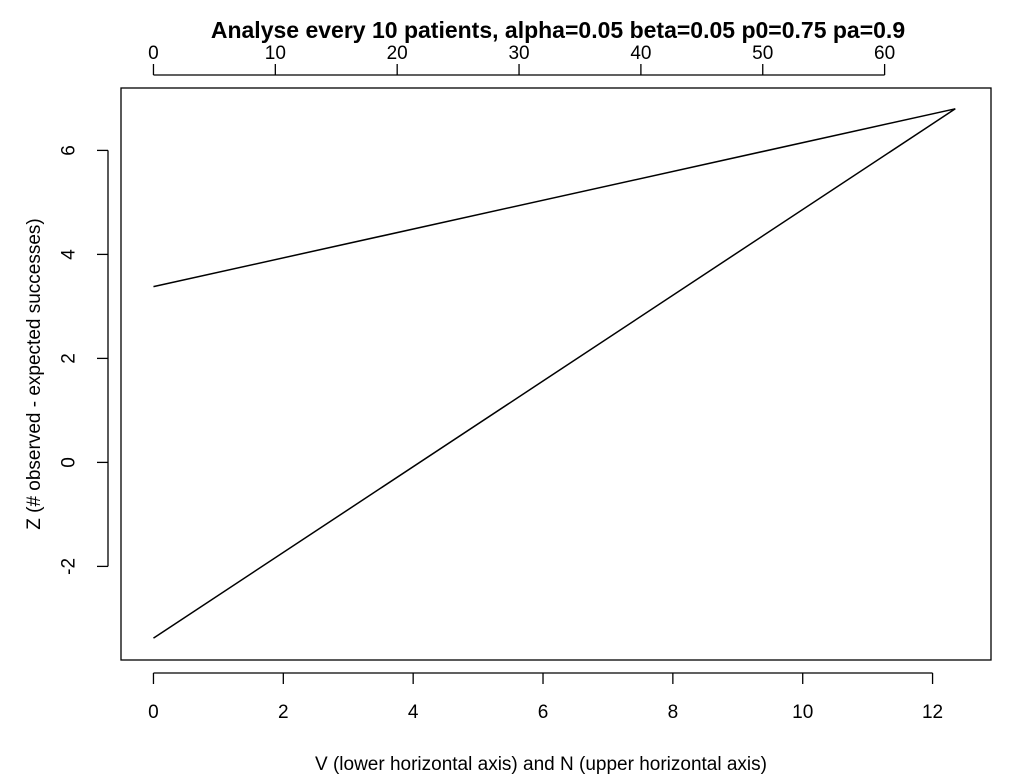  I want to click on y-axis-title: Z (# observed - expected successes), so click(34, 374).